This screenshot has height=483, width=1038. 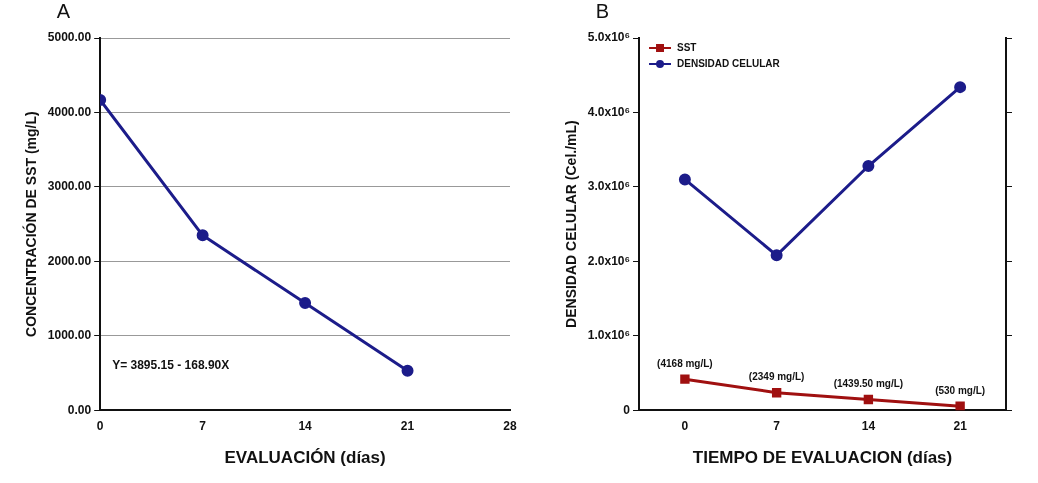 I want to click on x-axis-title: EVALUACIÓN (días), so click(x=305, y=458).